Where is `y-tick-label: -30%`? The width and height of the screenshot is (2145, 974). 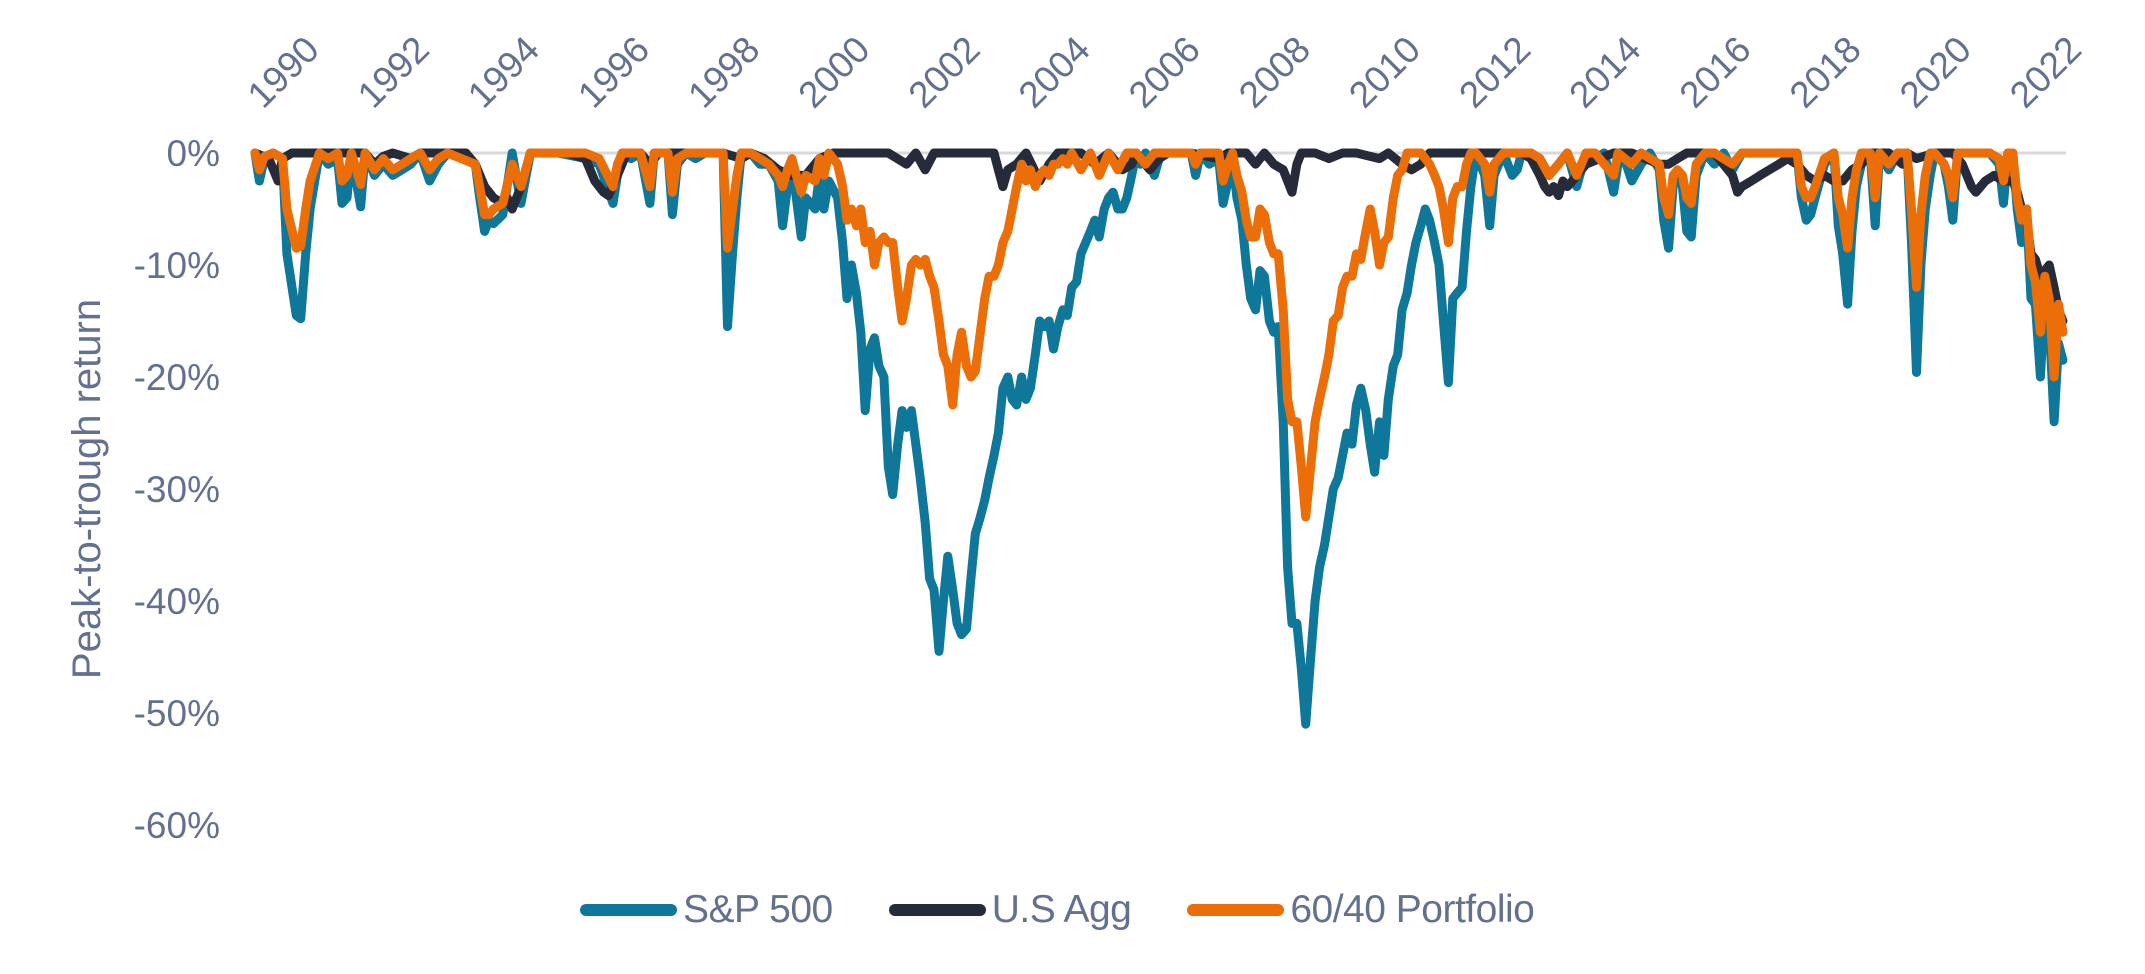
y-tick-label: -30% is located at coordinates (177, 489).